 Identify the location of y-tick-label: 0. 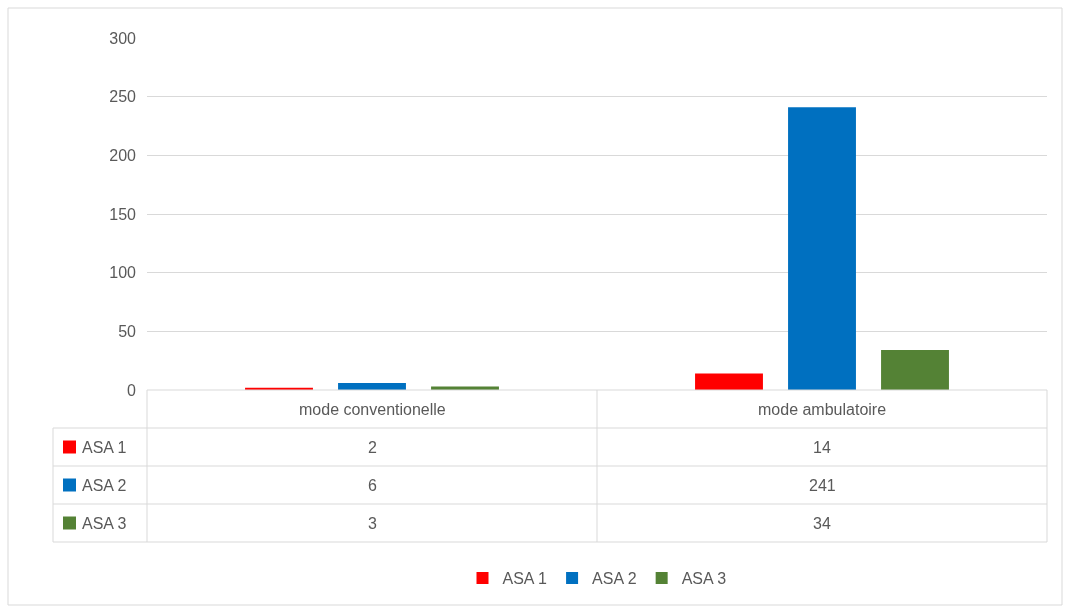
(132, 390).